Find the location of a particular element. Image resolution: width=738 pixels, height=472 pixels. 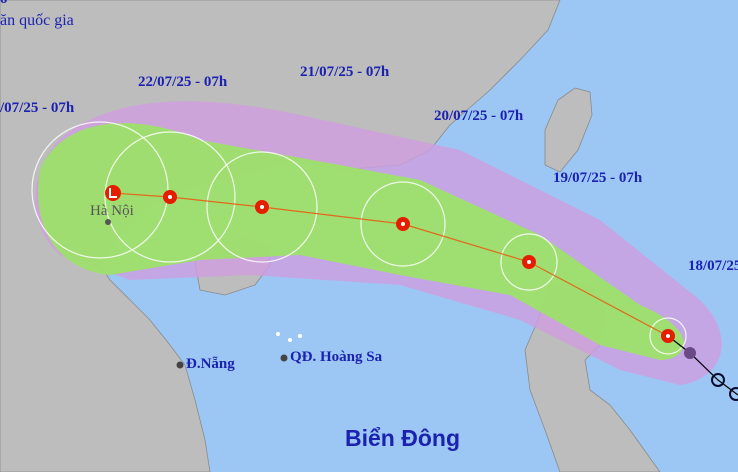

place-danang: Đ.Nẵng is located at coordinates (210, 364).